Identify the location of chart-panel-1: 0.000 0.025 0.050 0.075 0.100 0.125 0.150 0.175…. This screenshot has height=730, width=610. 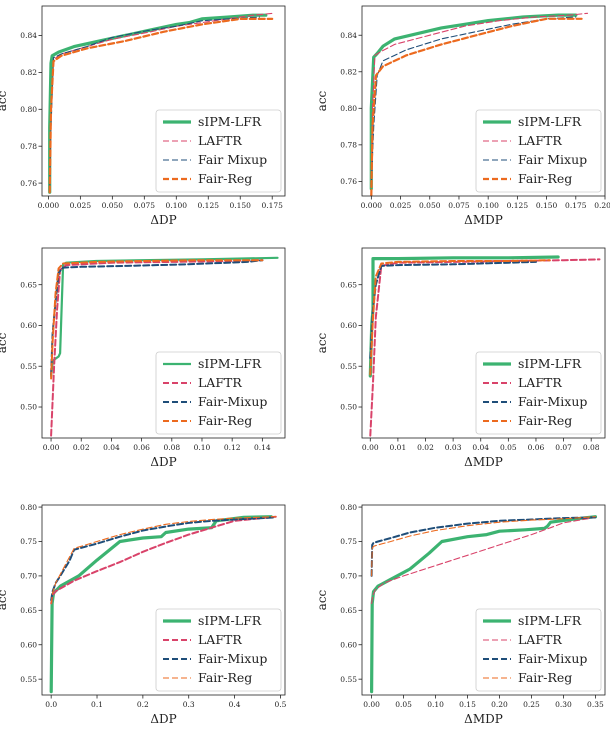
(143, 116).